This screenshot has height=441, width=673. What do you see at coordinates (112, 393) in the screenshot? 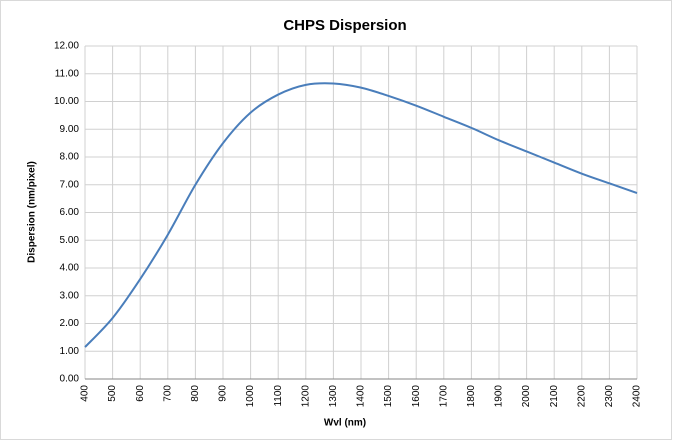
I see `x-tick-label: 500` at bounding box center [112, 393].